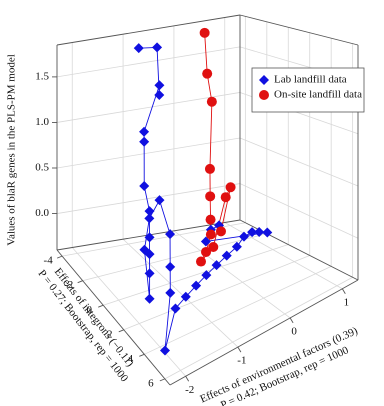  Describe the element at coordinates (89, 310) in the screenshot. I see `y-tick-label: 0` at that location.